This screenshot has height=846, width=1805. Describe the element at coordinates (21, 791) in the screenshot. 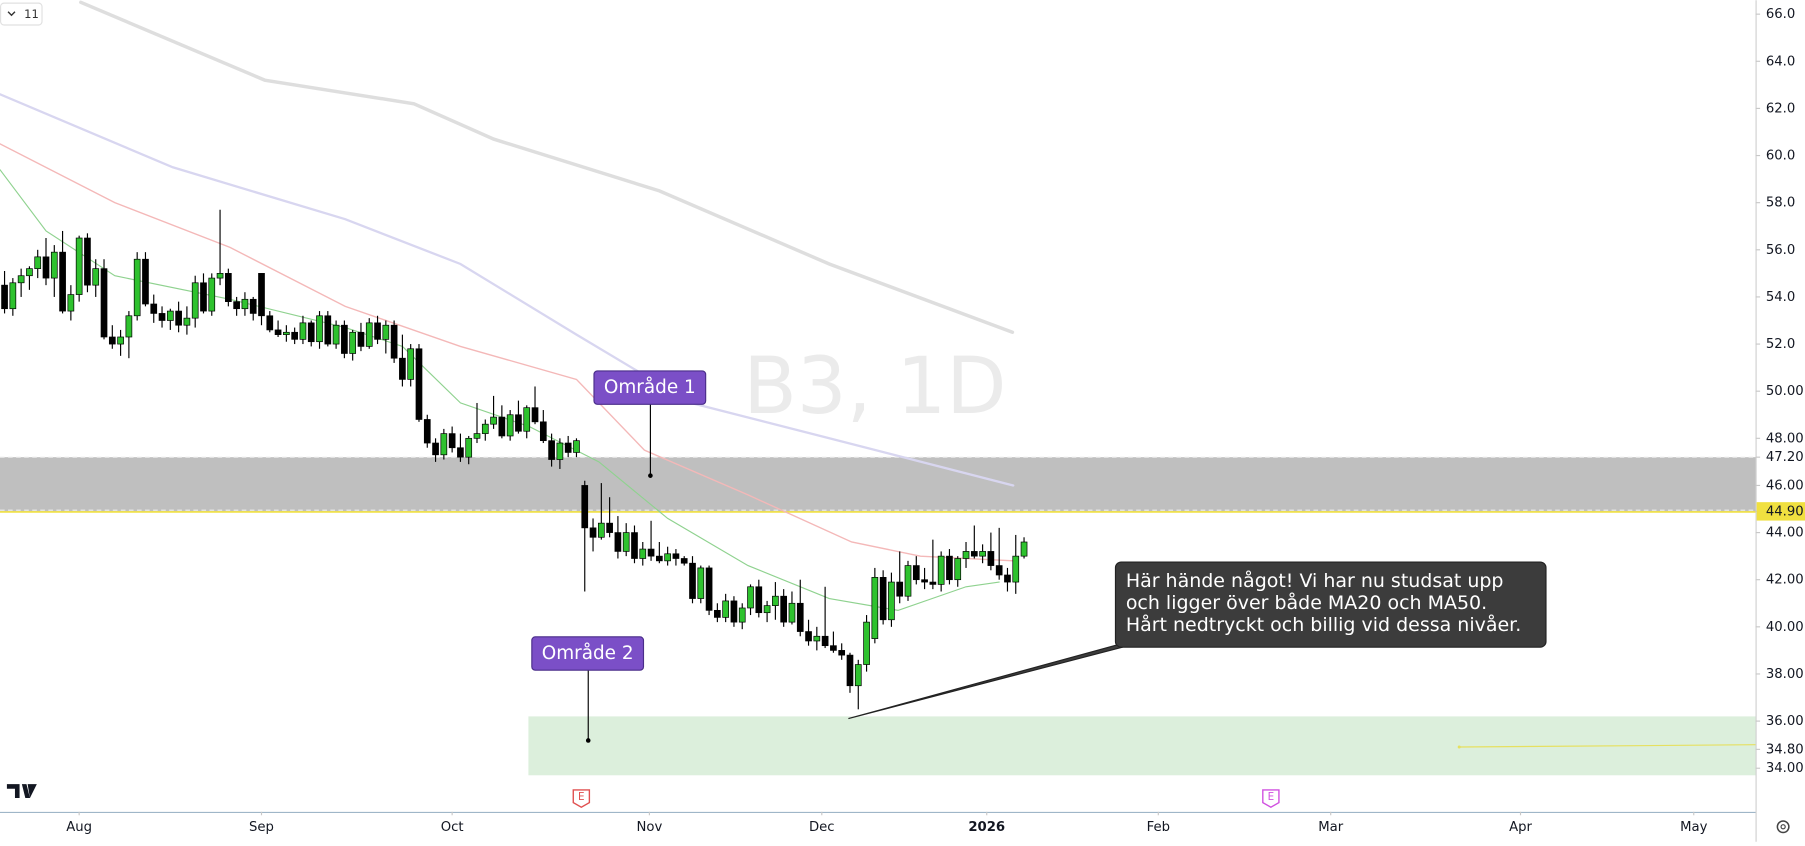

I see `logo-mark` at that location.